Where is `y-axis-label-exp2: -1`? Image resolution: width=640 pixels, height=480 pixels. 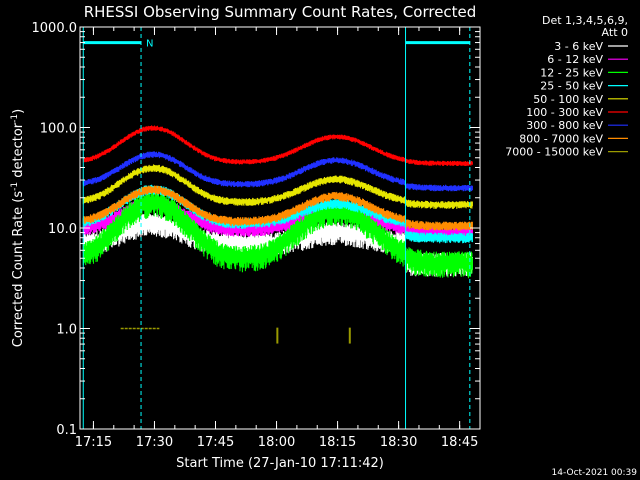
y-axis-label-exp2: -1 is located at coordinates (15, 118).